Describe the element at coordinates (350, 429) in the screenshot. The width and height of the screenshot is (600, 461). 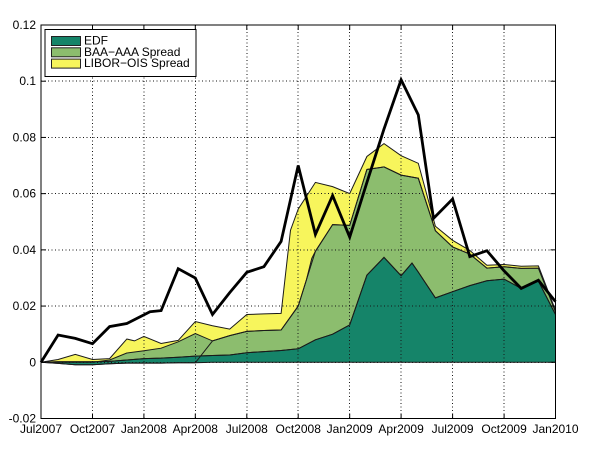
I see `svg-text: Jan2009` at that location.